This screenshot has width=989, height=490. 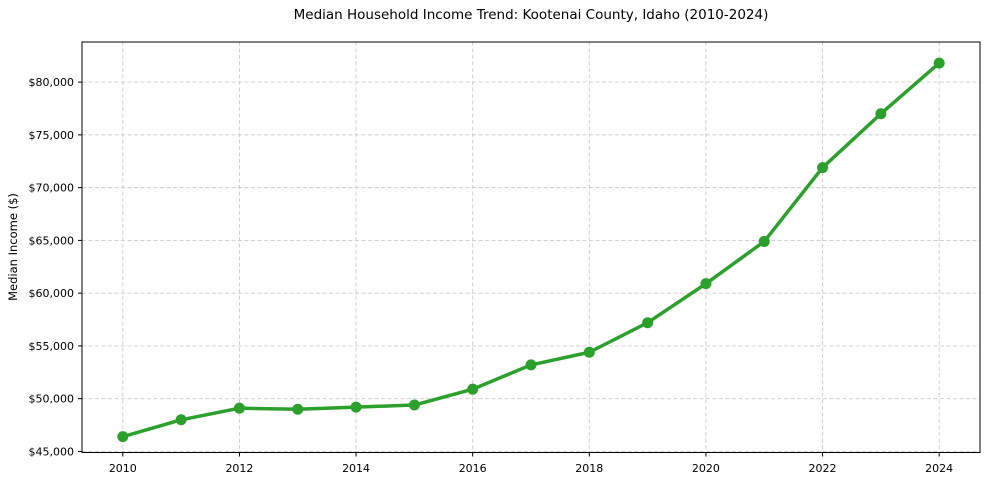 I want to click on data-point-2017, so click(x=531, y=365).